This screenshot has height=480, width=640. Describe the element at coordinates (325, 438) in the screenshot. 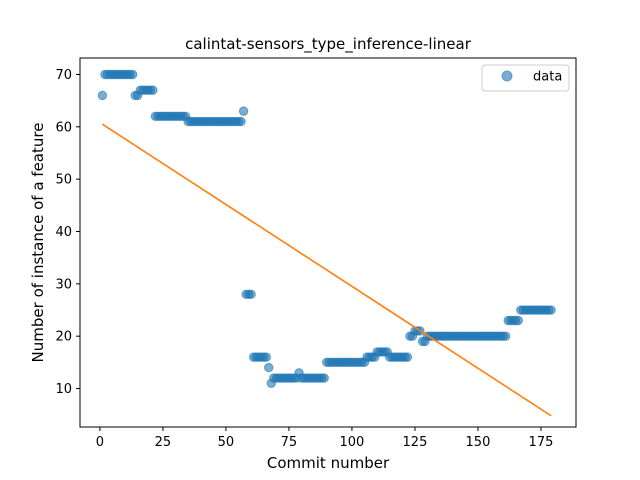

I see `x-axis: 0 25 50 75 100 125 150 175` at that location.